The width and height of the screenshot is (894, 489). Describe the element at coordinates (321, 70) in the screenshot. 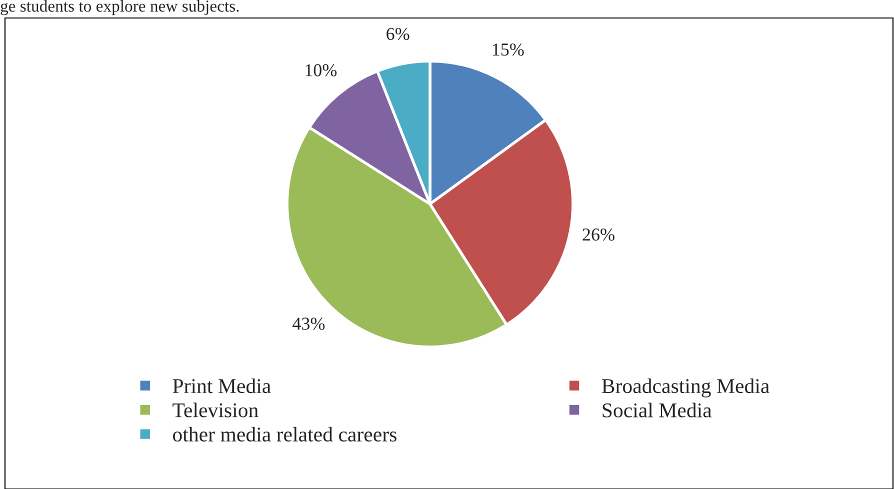

I see `data-label: 10%` at that location.